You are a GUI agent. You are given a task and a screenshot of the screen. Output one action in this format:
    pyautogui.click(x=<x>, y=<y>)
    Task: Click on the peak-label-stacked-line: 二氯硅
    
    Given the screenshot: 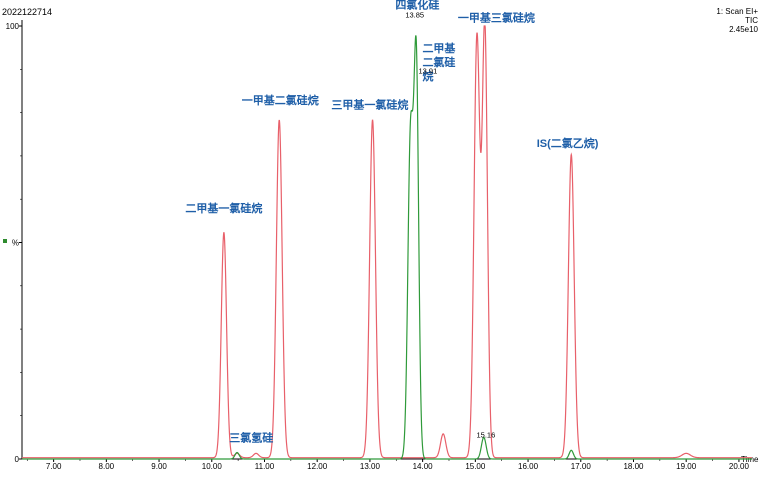 What is the action you would take?
    pyautogui.click(x=438, y=62)
    